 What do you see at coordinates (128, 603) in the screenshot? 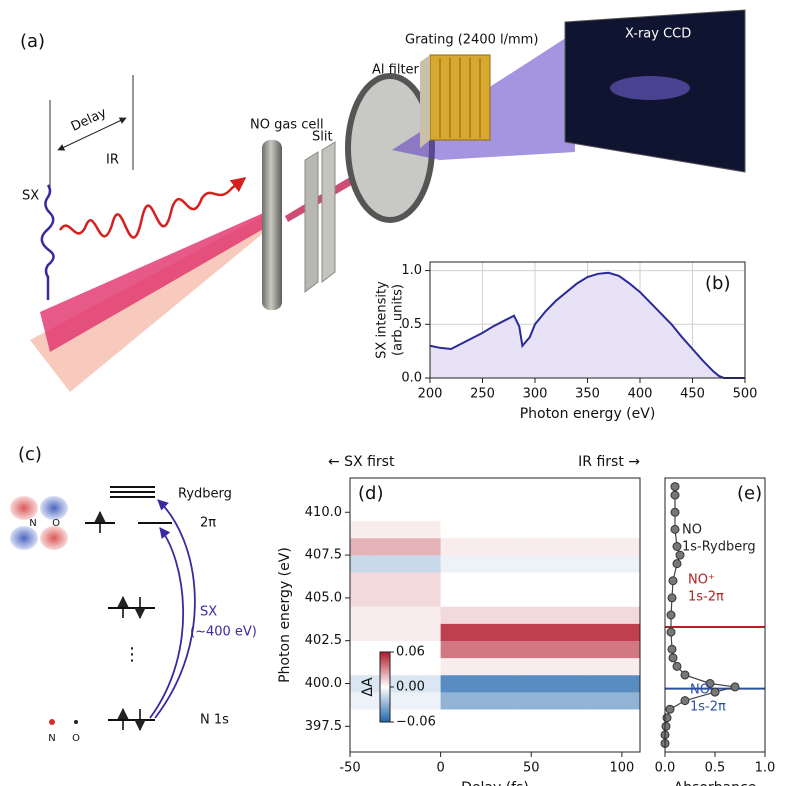
I see `levels` at bounding box center [128, 603].